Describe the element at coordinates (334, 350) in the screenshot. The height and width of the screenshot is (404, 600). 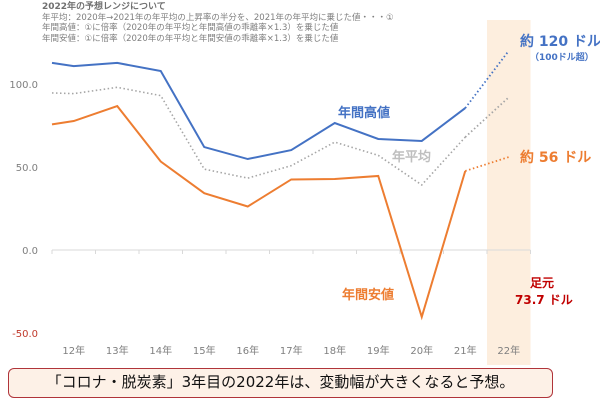
I see `x-tick-label: 18年` at that location.